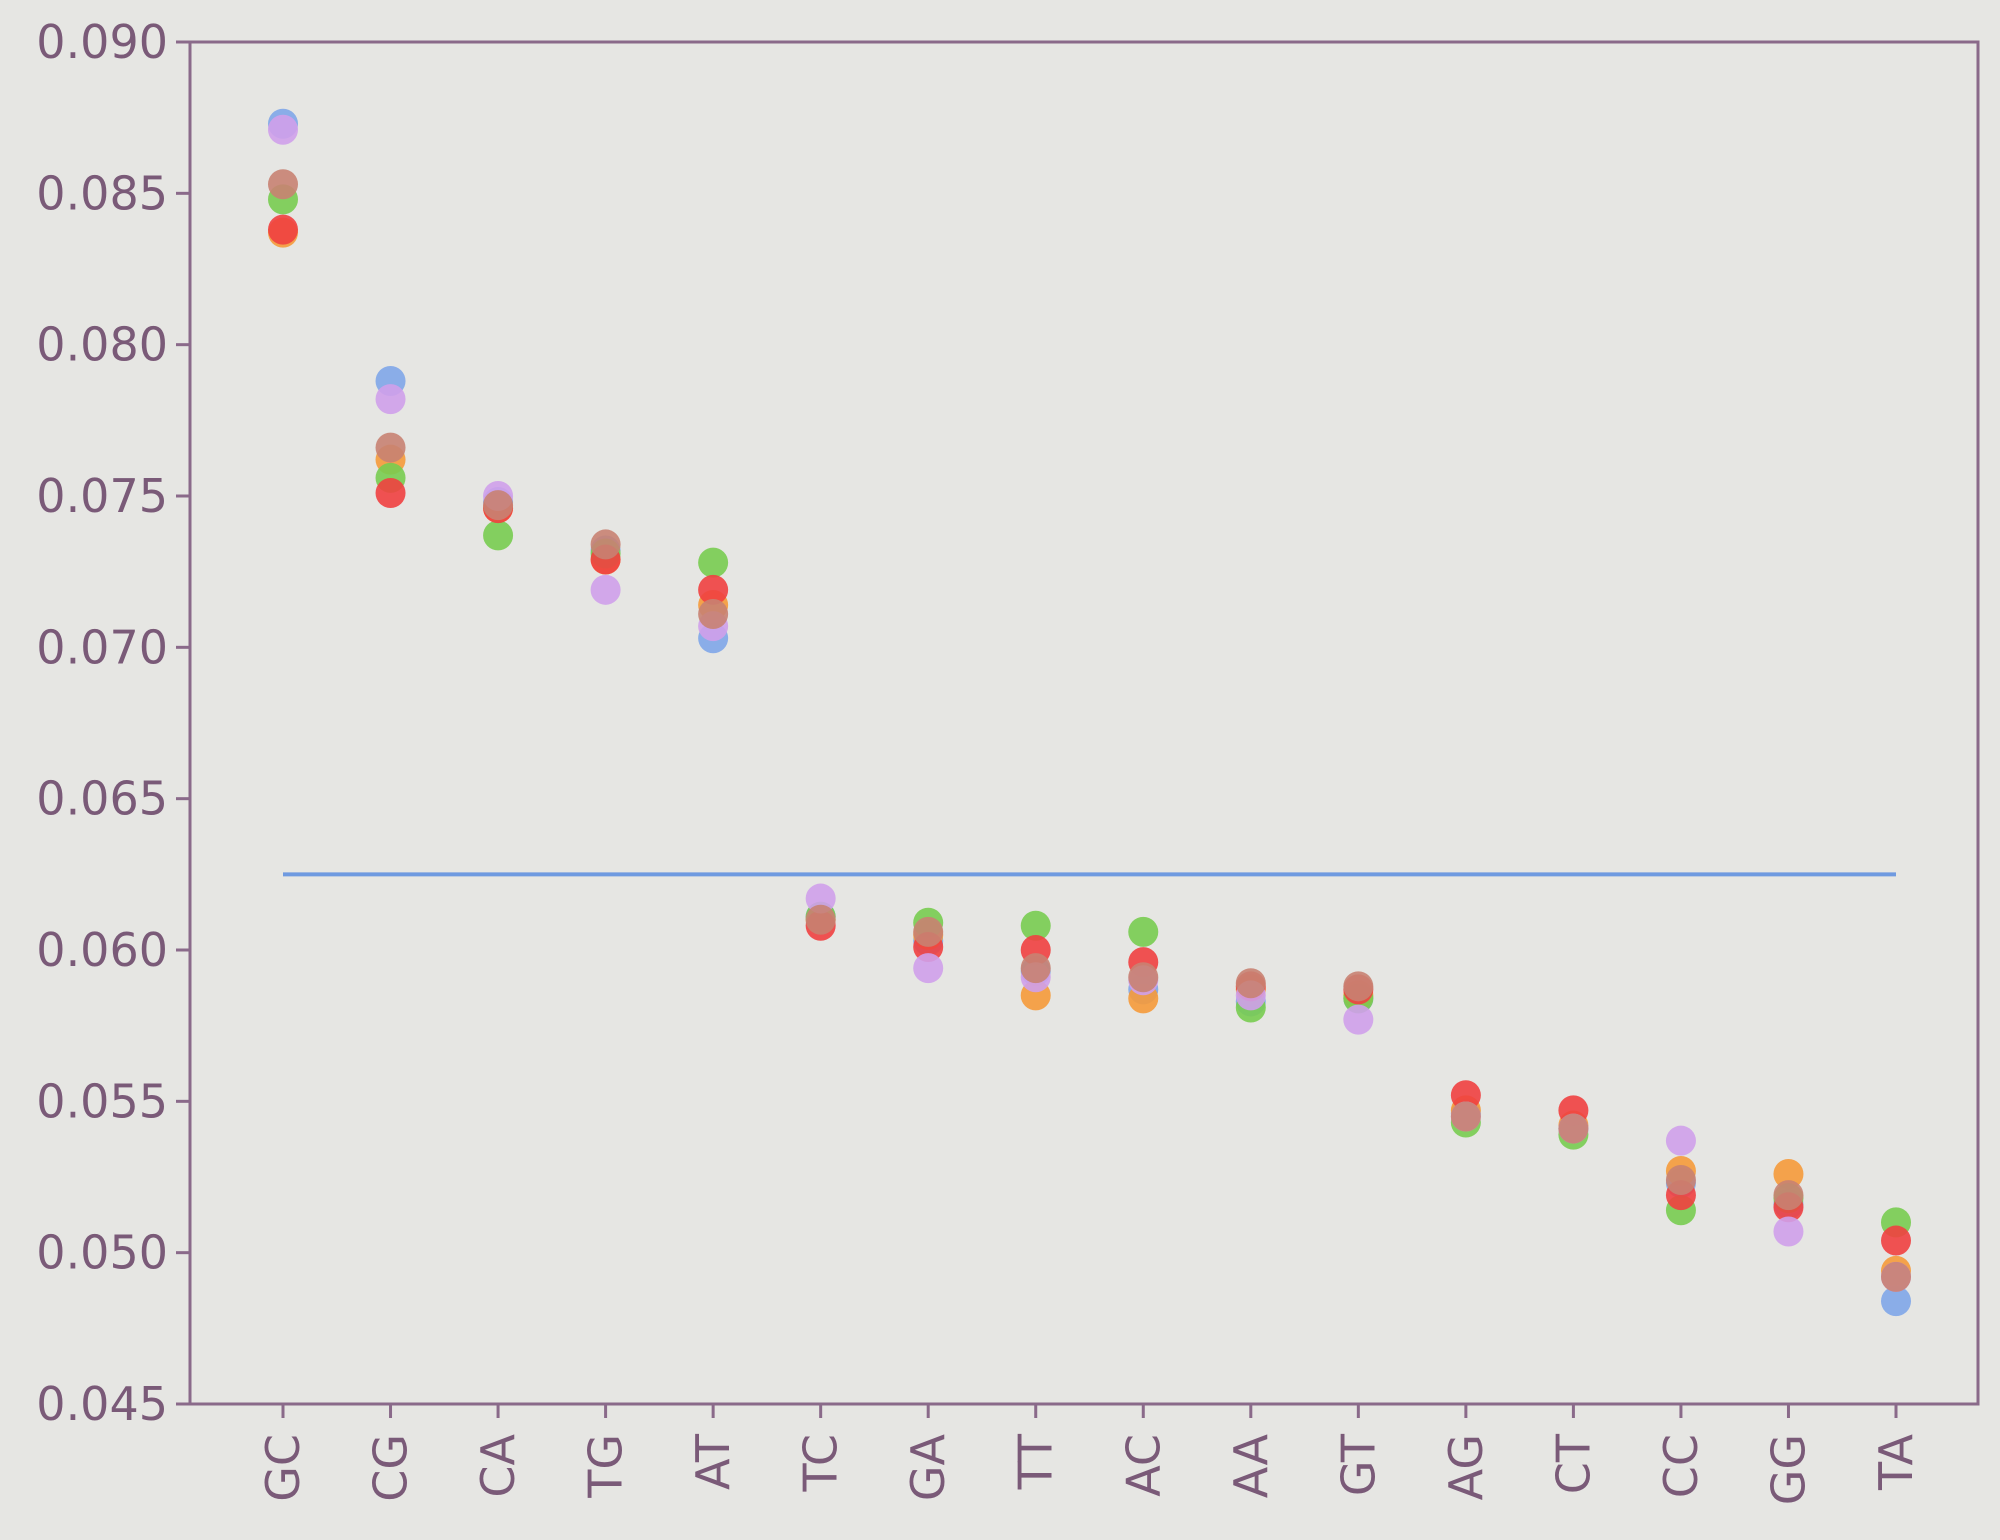 The image size is (2000, 1540). What do you see at coordinates (1251, 1465) in the screenshot?
I see `x-tick-label-aa: AA` at bounding box center [1251, 1465].